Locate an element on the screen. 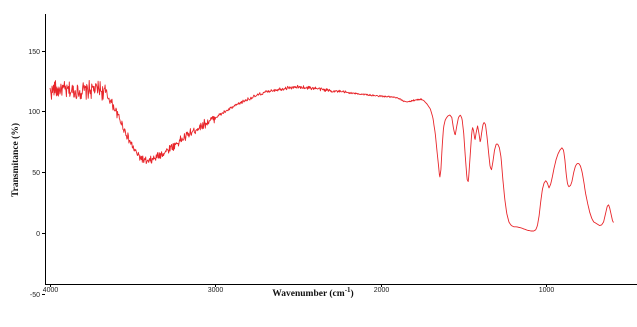 The image size is (637, 327). y-tick-label: 0 is located at coordinates (38, 234).